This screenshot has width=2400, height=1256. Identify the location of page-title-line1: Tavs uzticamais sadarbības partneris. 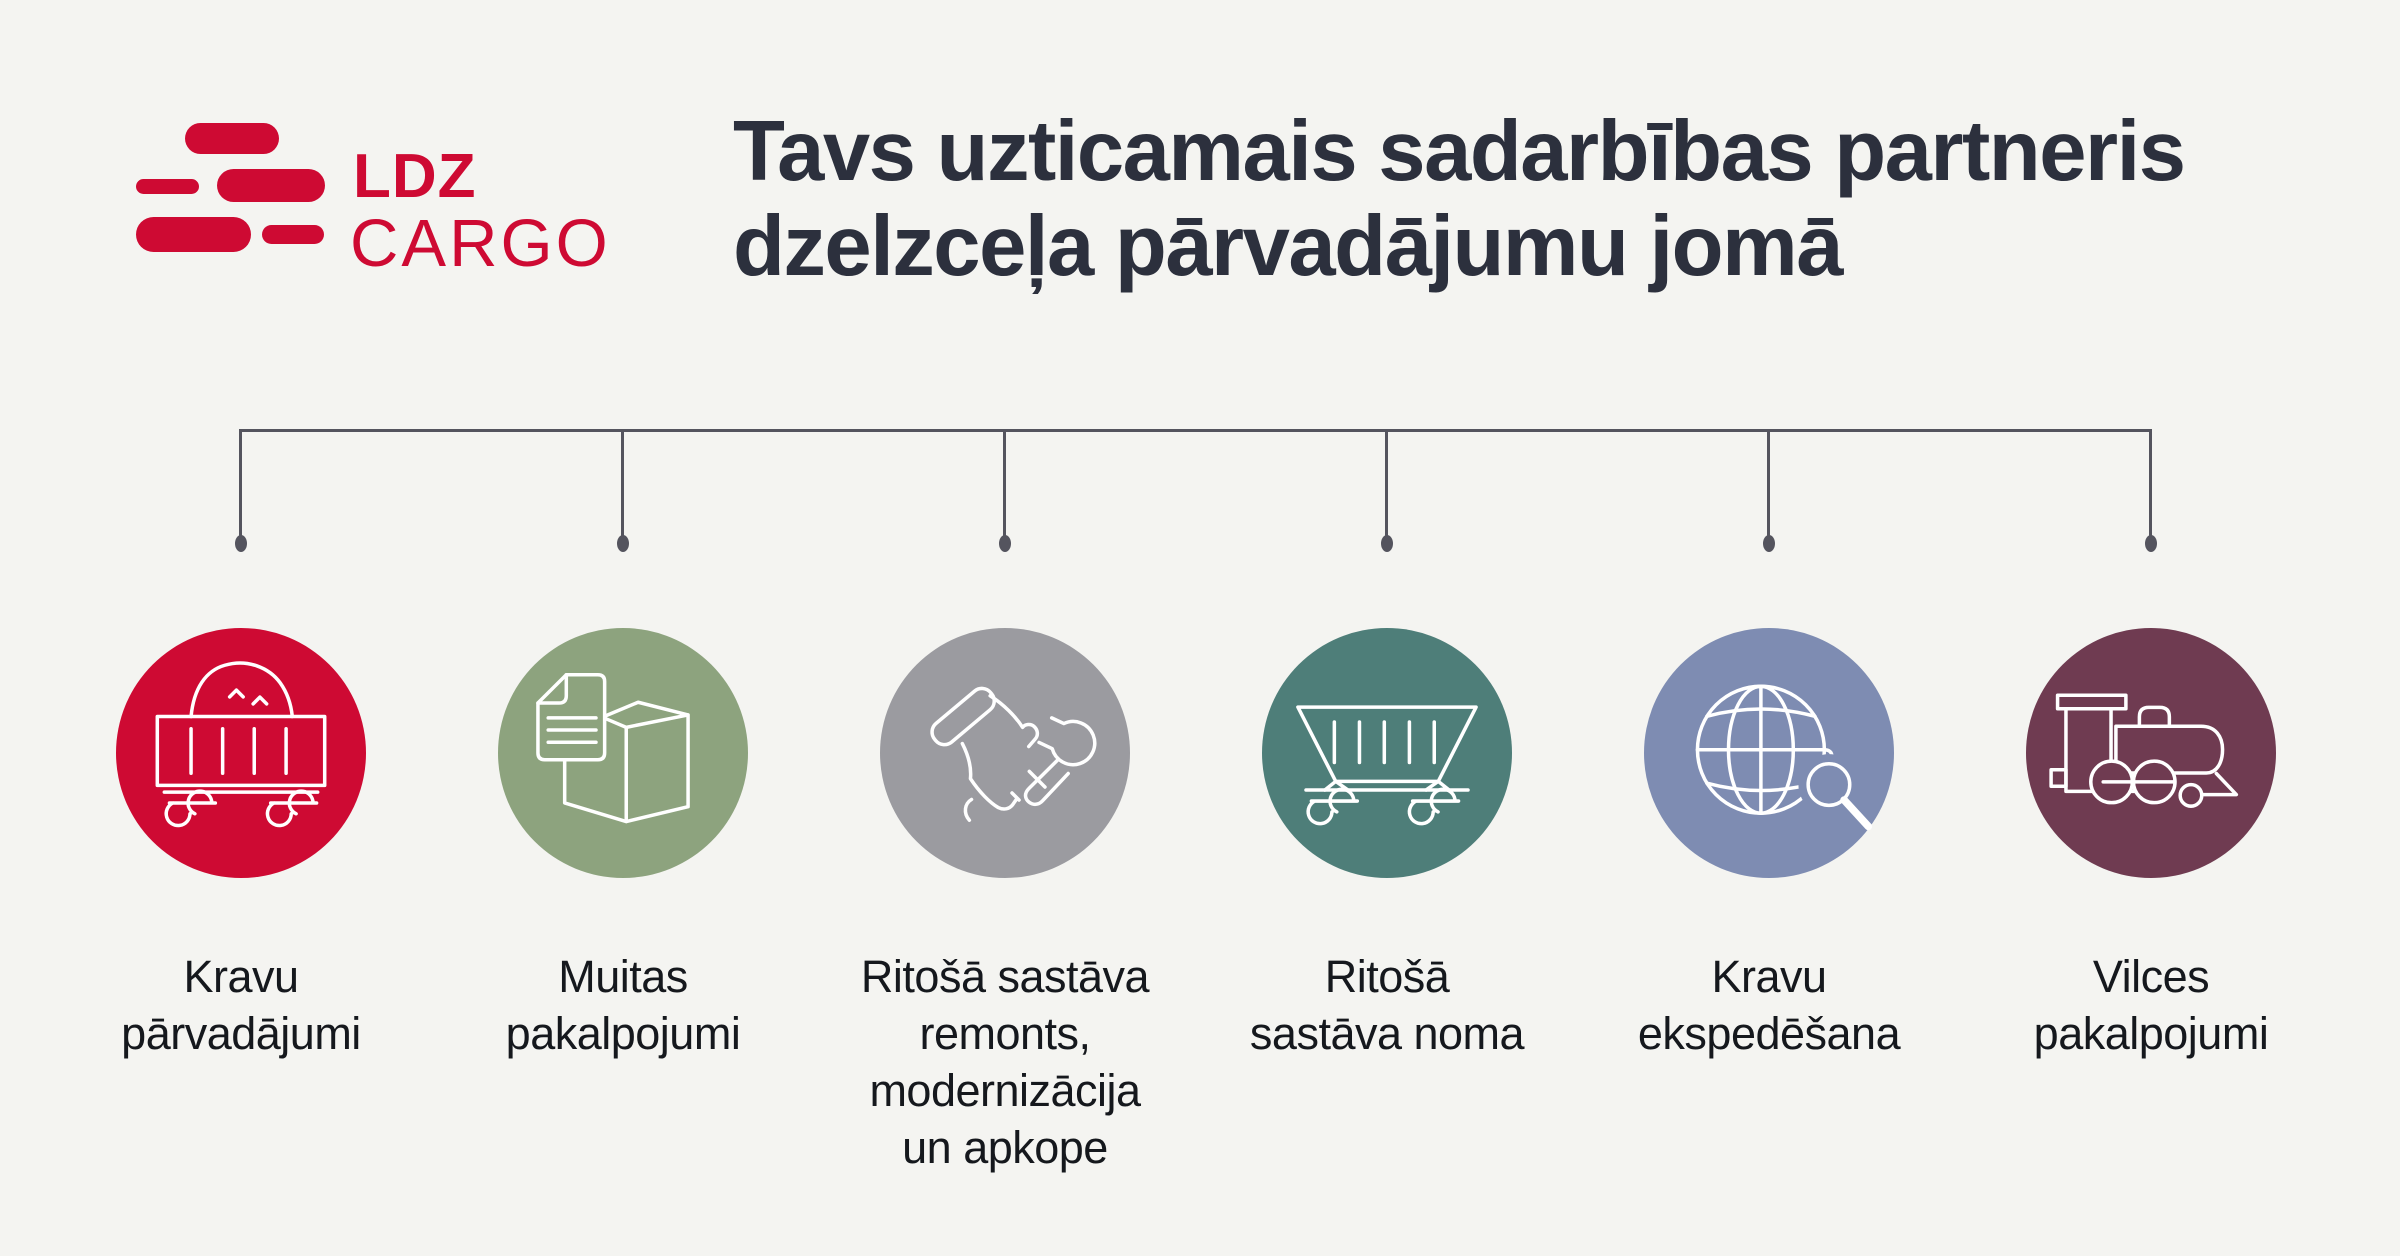
(1459, 151).